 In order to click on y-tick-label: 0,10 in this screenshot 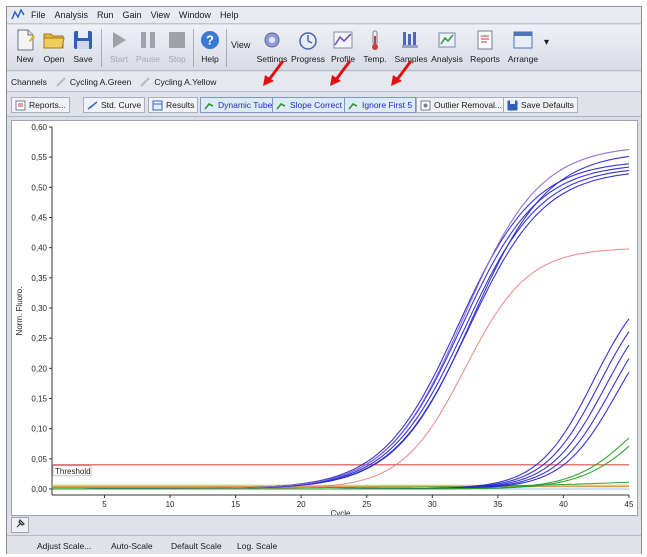, I will do `click(39, 429)`.